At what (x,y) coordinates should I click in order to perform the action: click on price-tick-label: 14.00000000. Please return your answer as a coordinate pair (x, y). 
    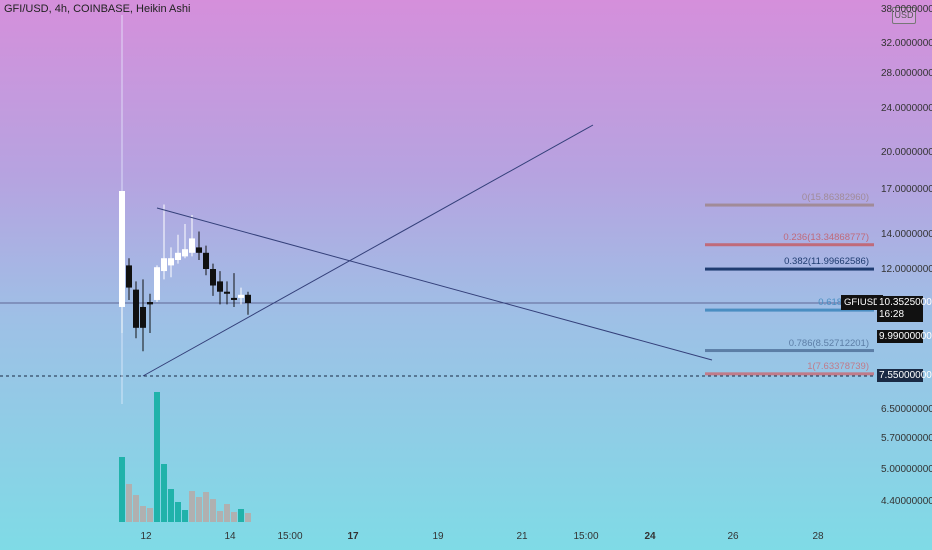
    Looking at the image, I should click on (906, 234).